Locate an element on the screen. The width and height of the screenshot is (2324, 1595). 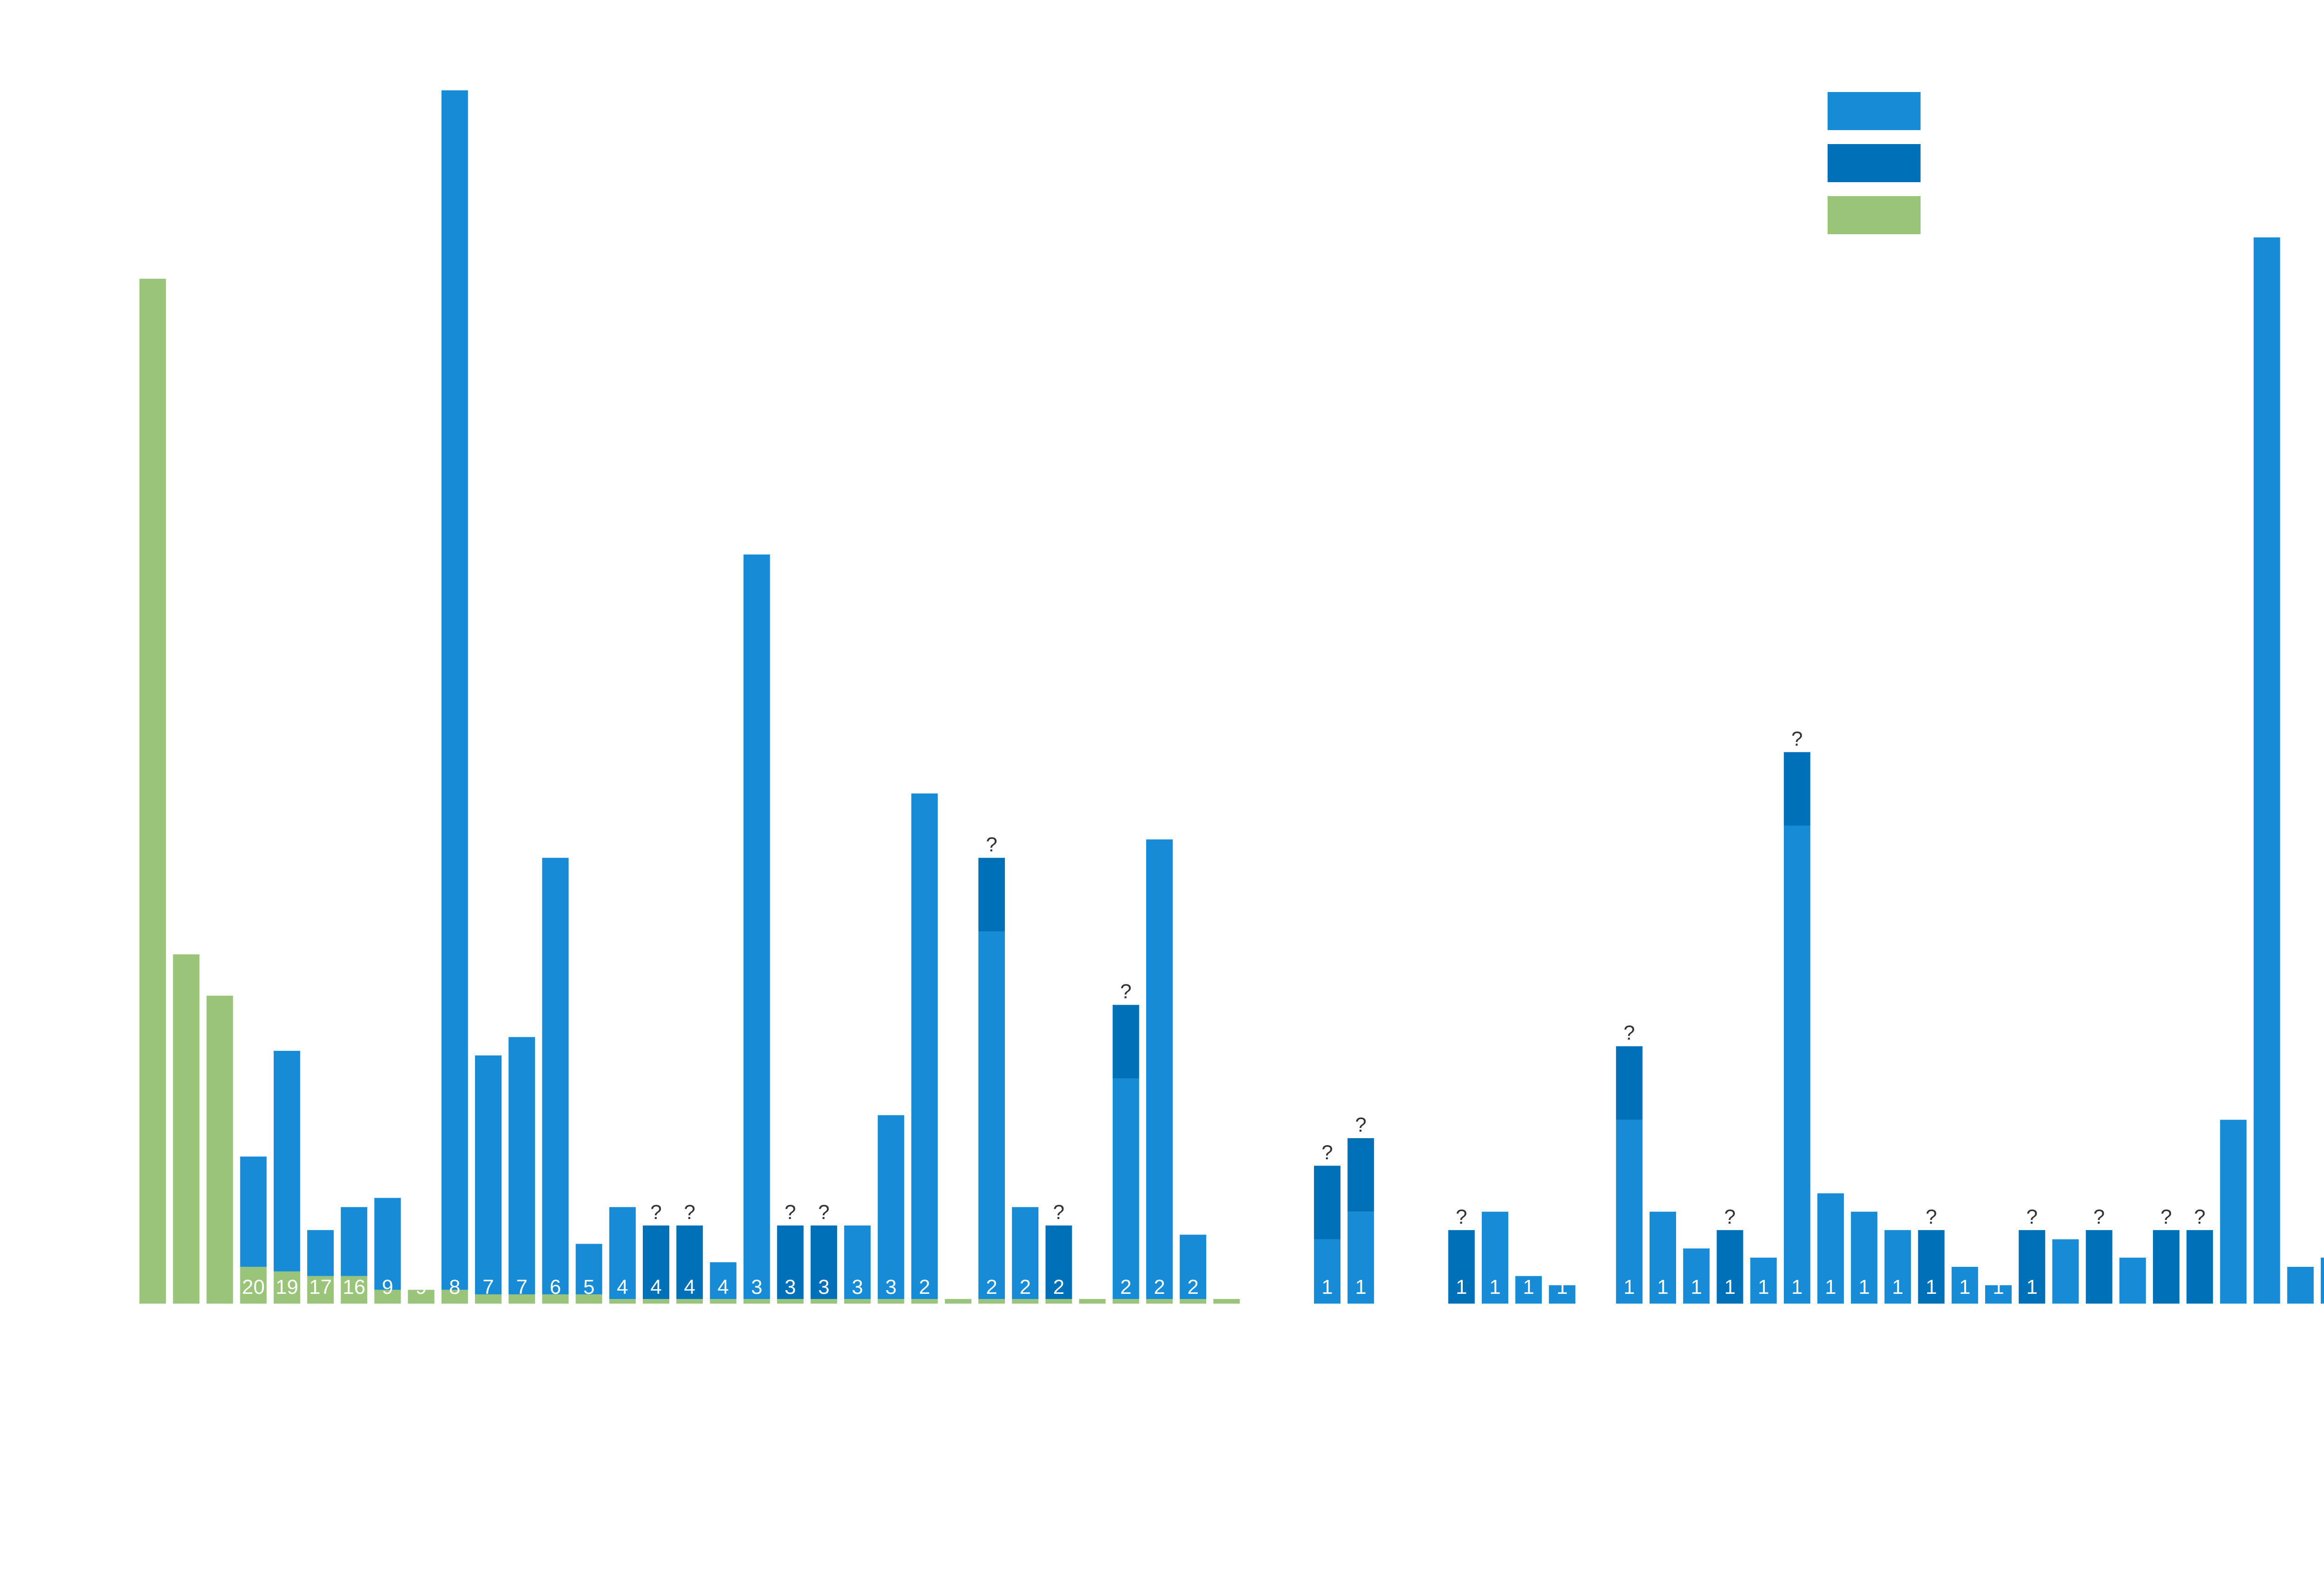
question-mark-17: ? is located at coordinates (689, 1212).